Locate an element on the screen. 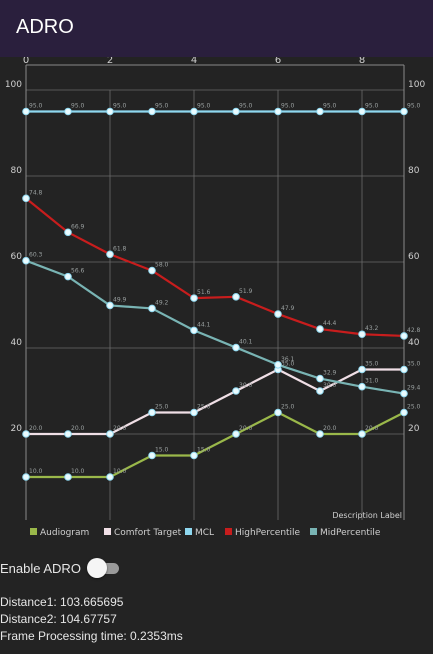 This screenshot has height=654, width=433. y-tick-label-right: 60 is located at coordinates (414, 257).